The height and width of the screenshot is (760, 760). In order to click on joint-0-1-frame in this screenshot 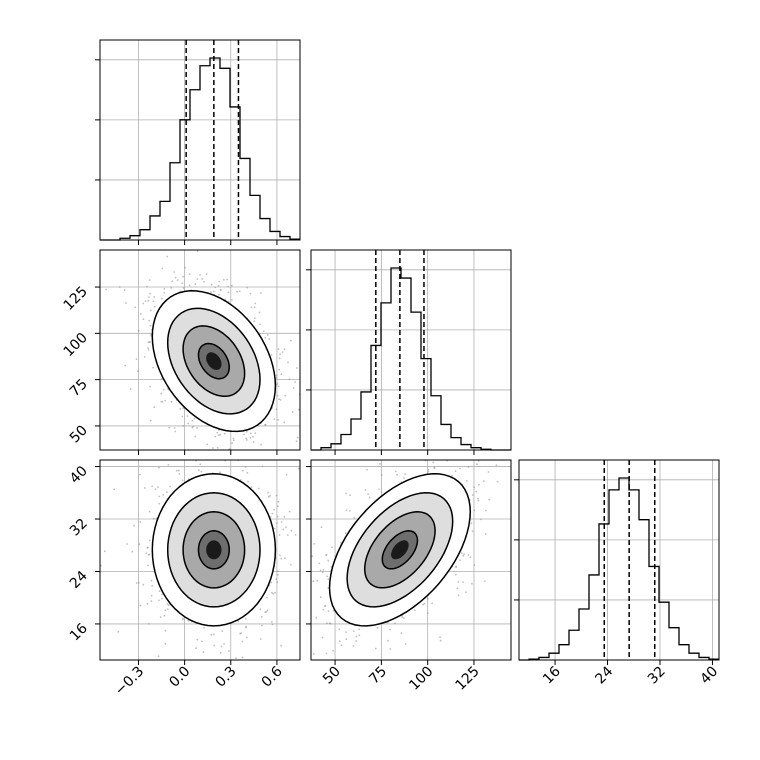, I will do `click(200, 350)`.